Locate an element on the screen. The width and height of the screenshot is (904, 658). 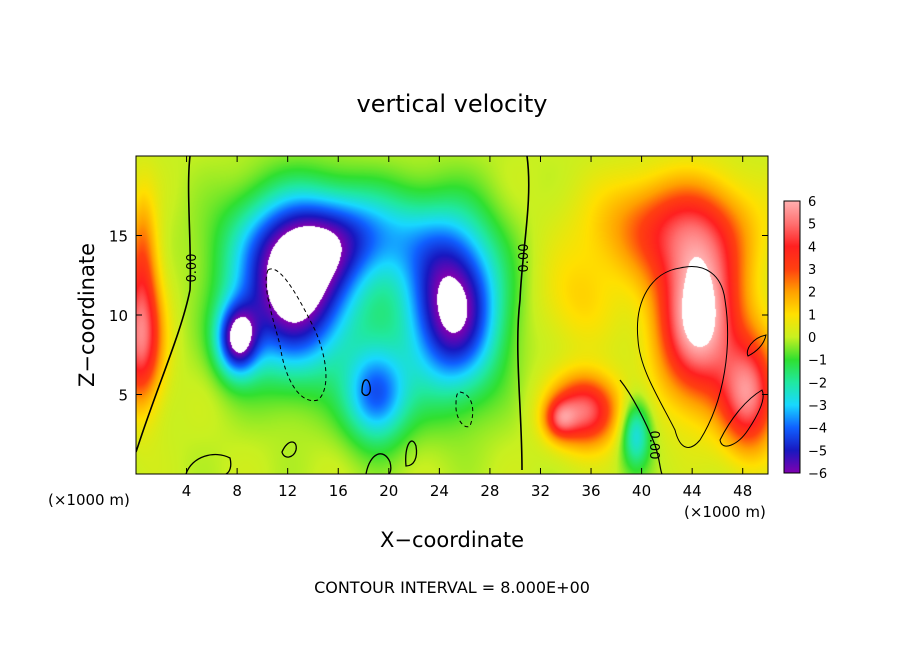
colorbar-label: −6 is located at coordinates (817, 474).